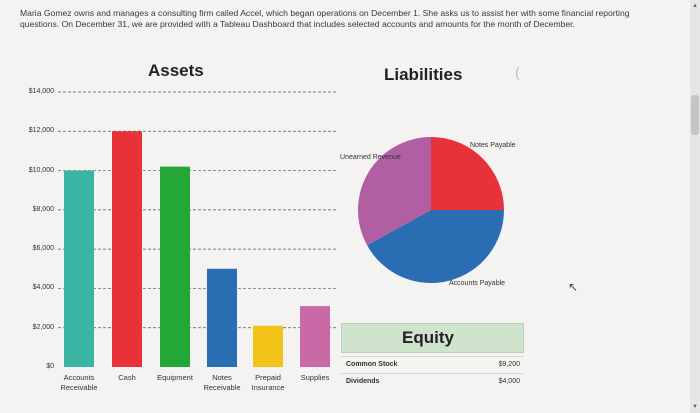 Image resolution: width=700 pixels, height=413 pixels. What do you see at coordinates (222, 382) in the screenshot?
I see `x-axis-label: Notes Receivable` at bounding box center [222, 382].